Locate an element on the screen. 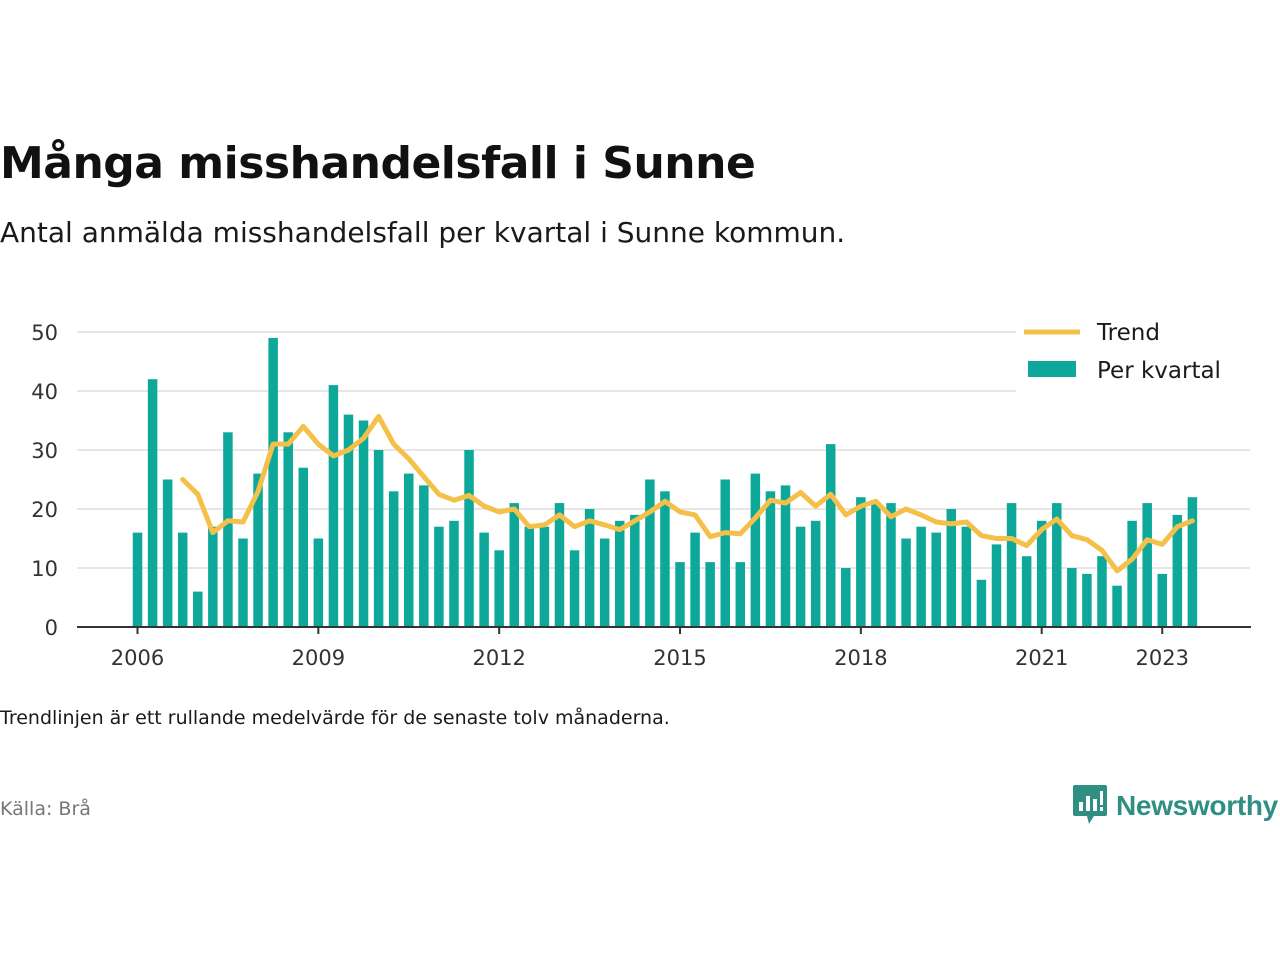 This screenshot has width=1280, height=960. trend-line is located at coordinates (687, 493).